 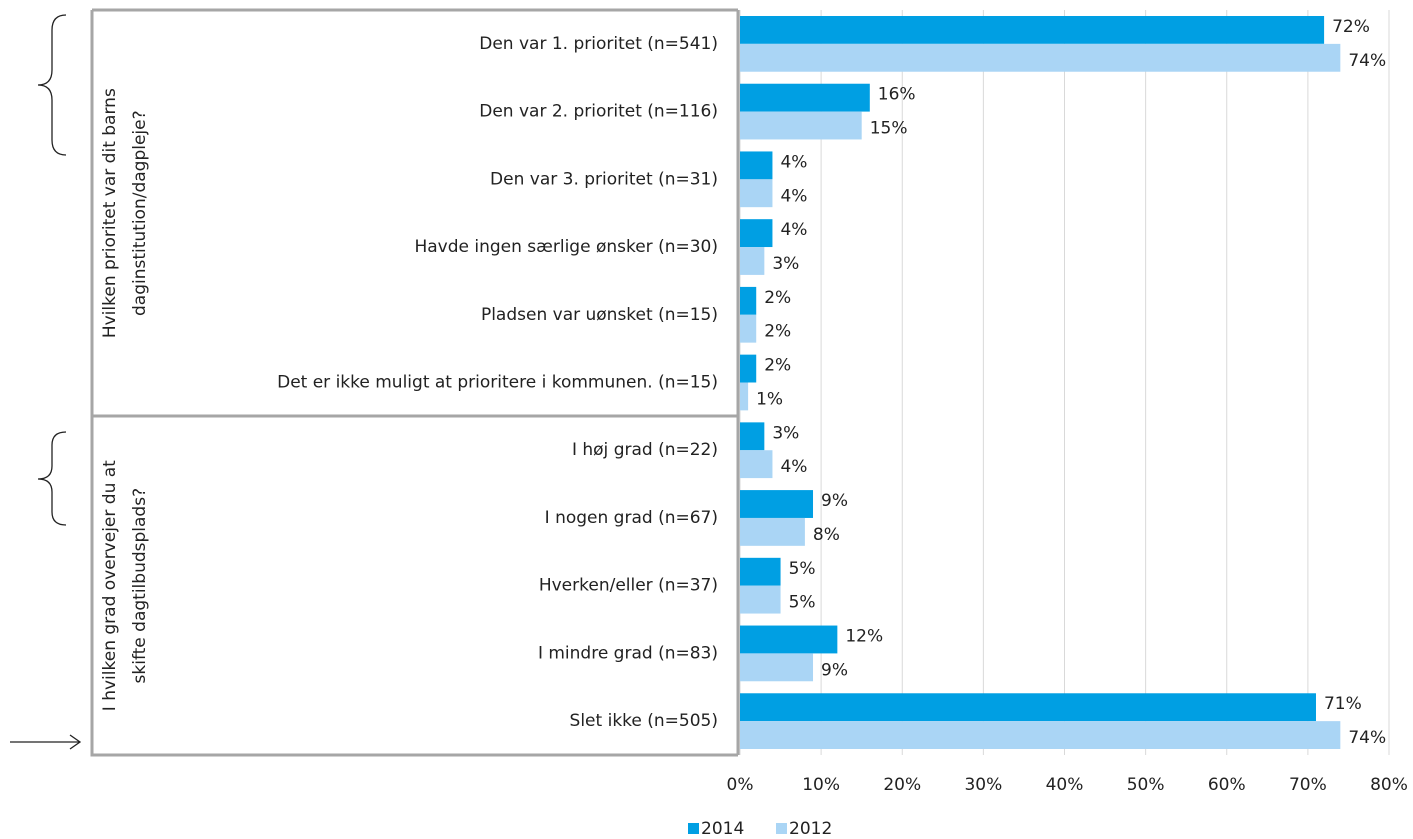 What do you see at coordinates (1308, 785) in the screenshot?
I see `x-tick-label: 70%` at bounding box center [1308, 785].